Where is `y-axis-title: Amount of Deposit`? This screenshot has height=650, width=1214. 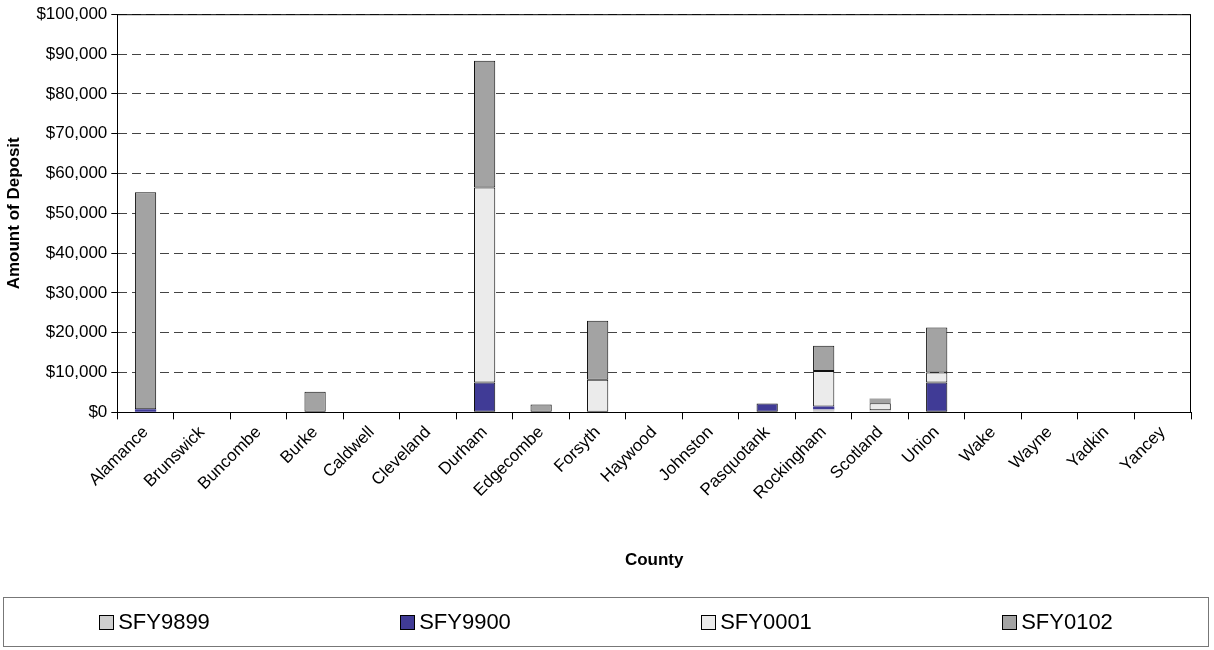
y-axis-title: Amount of Deposit is located at coordinates (13, 213).